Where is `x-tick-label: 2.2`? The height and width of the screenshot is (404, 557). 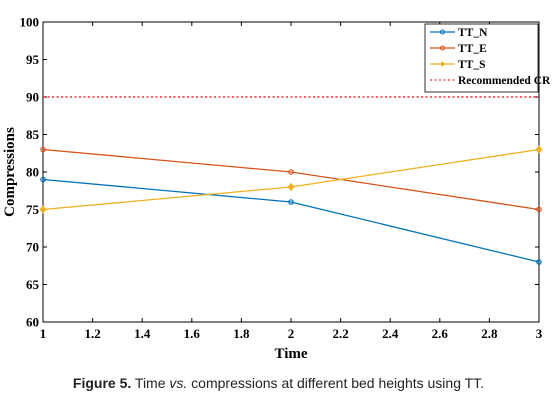
x-tick-label: 2.2 is located at coordinates (340, 333).